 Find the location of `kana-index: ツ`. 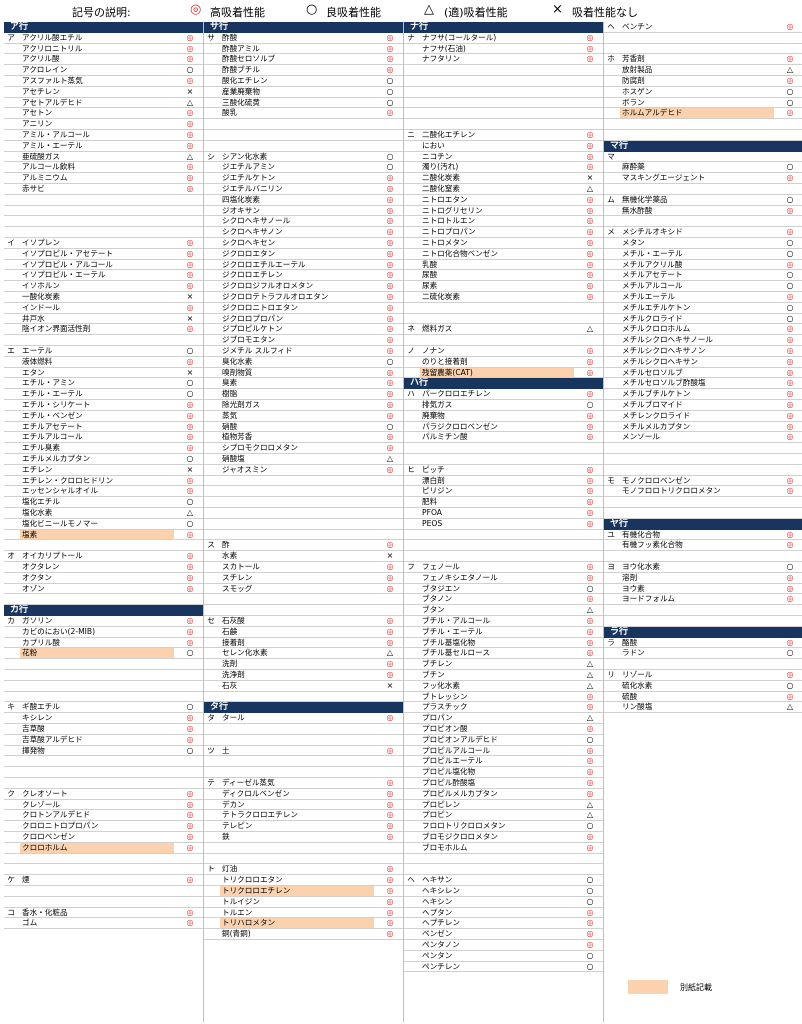

kana-index: ツ is located at coordinates (211, 750).